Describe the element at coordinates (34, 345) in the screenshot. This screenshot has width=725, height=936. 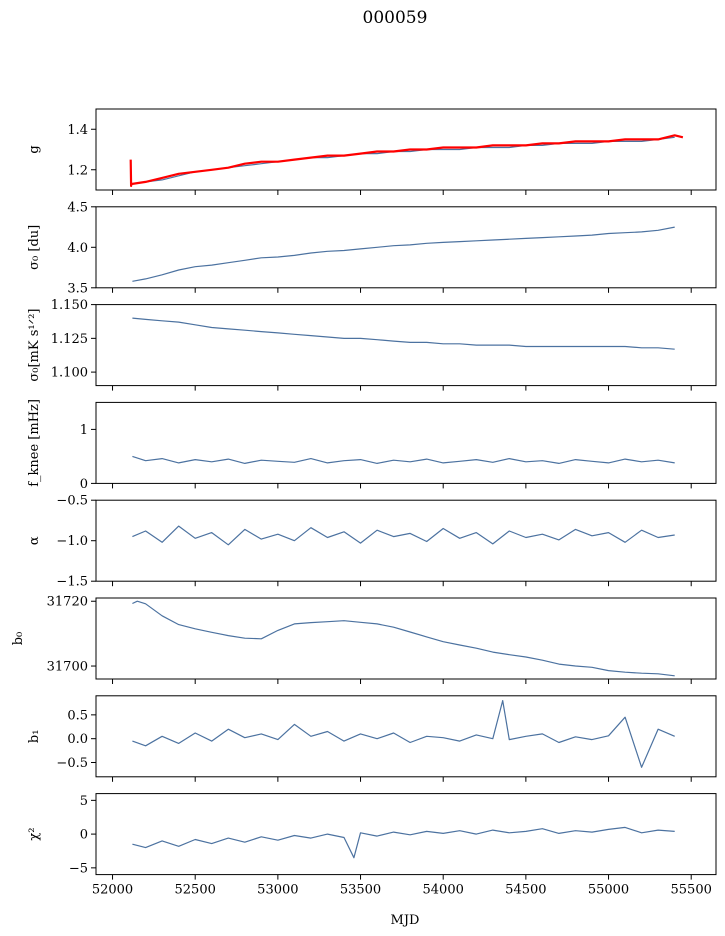
I see `panel-3-y-axis-label: σ₀[mK s¹ᐟ²]` at that location.